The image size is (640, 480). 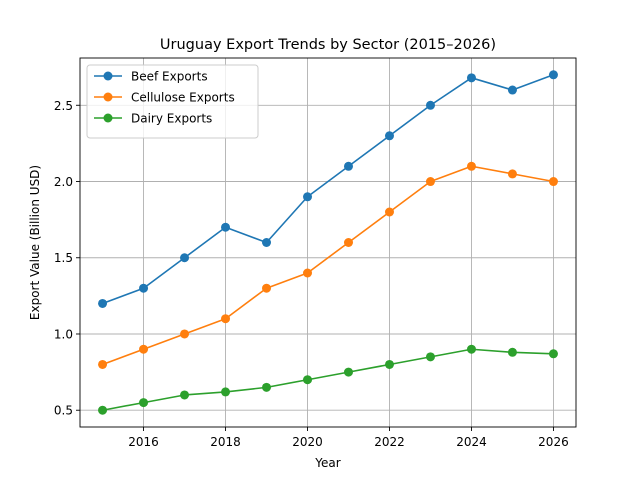 I want to click on x-tick-label: 2026, so click(x=553, y=442).